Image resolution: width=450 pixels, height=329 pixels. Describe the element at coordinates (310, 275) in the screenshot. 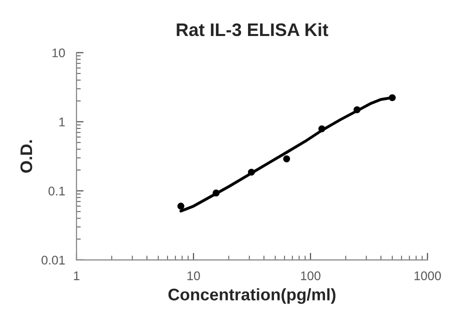

I see `x-tick-label: 100` at that location.